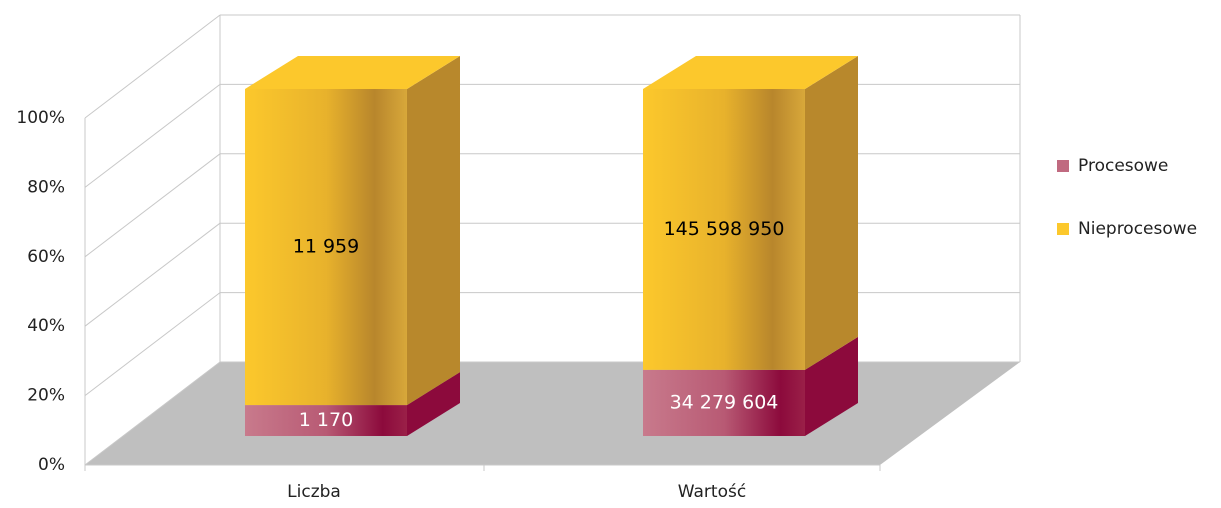 The image size is (1221, 508). What do you see at coordinates (46, 396) in the screenshot?
I see `y-tick-label: 20%` at bounding box center [46, 396].